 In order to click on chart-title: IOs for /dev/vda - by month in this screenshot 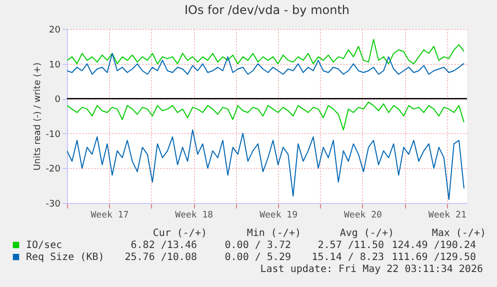, I will do `click(267, 10)`.